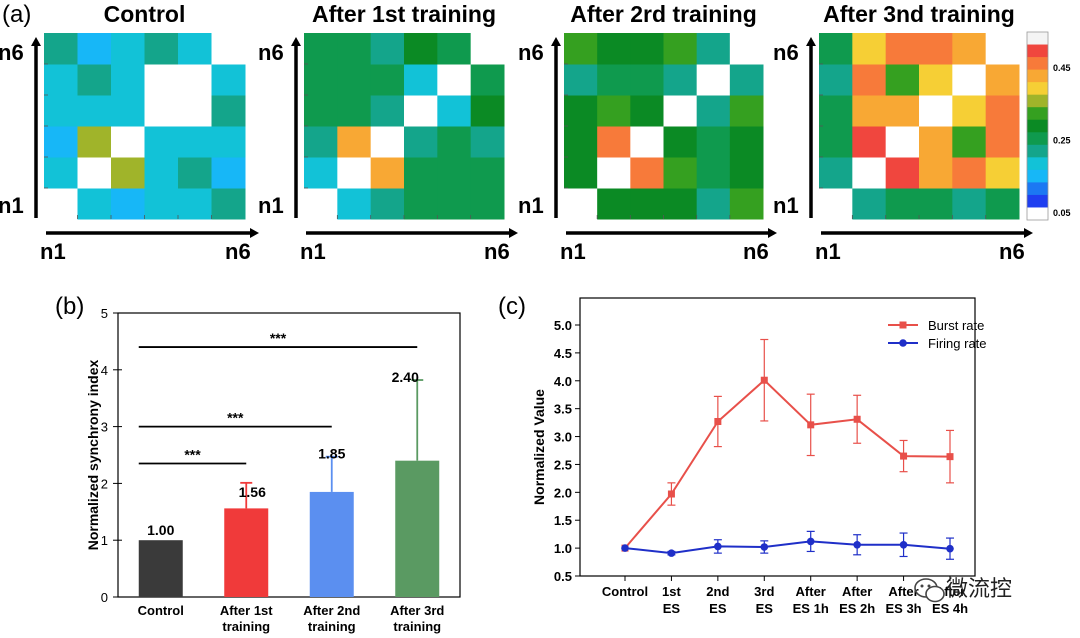 The width and height of the screenshot is (1080, 638). I want to click on heatmap-title: After 2rd training, so click(663, 14).